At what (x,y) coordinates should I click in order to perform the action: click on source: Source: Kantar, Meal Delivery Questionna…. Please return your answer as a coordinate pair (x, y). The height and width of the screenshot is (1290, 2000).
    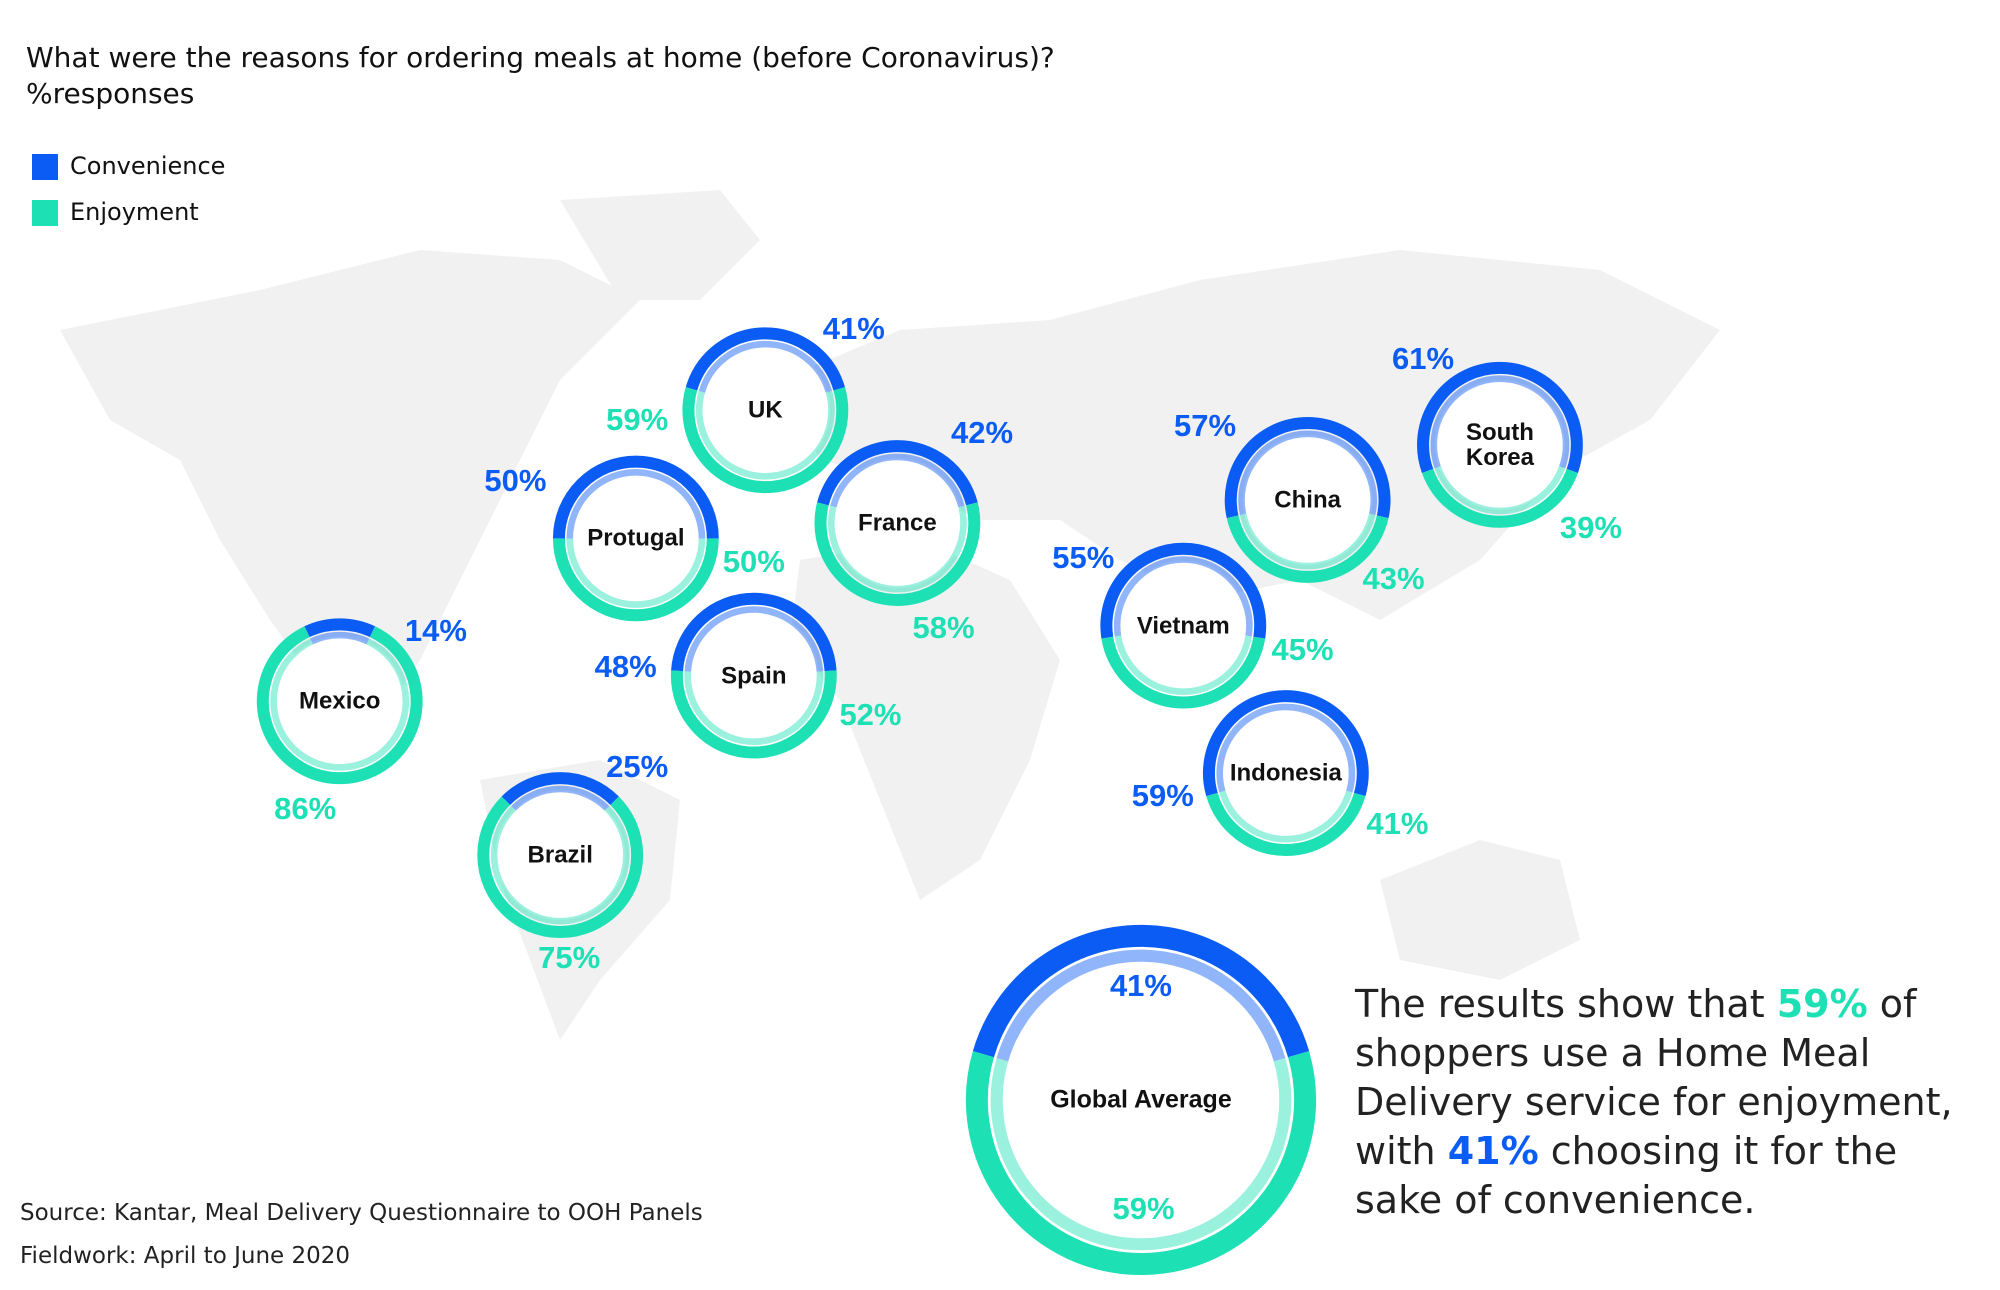
    Looking at the image, I should click on (361, 1213).